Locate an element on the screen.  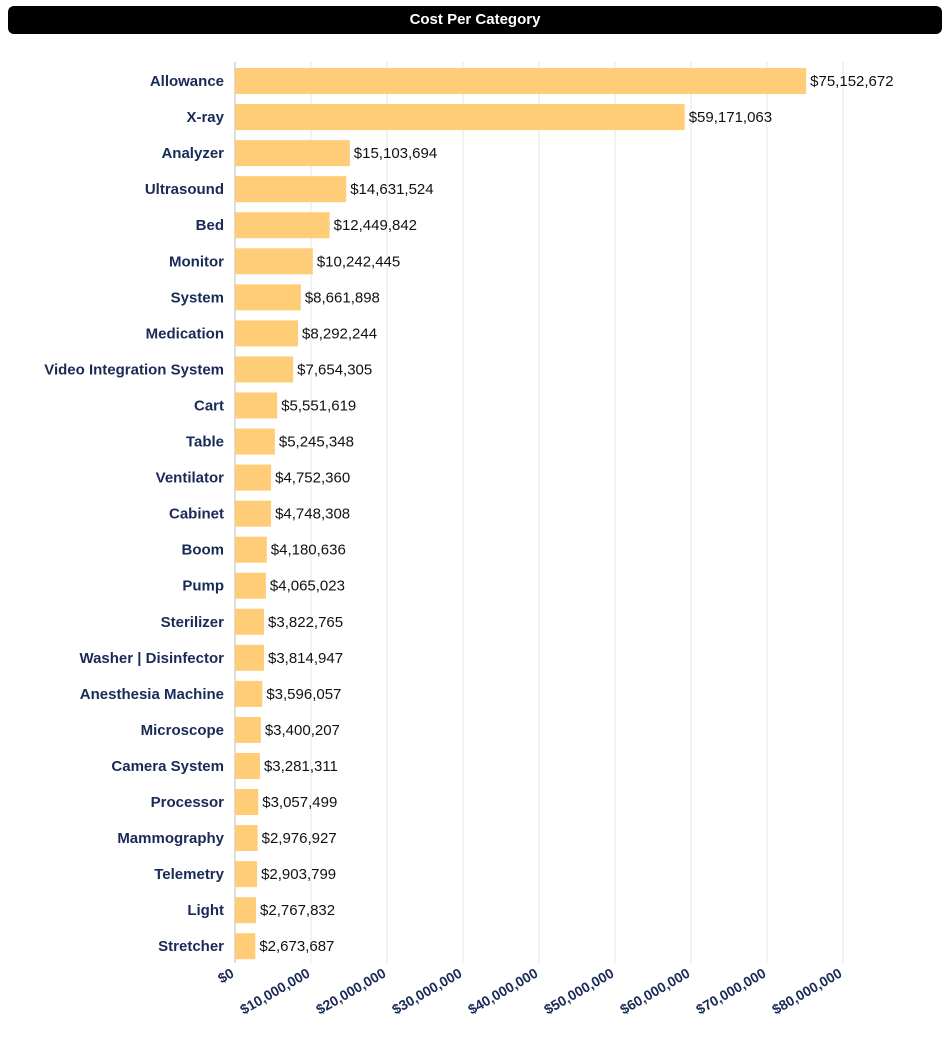
value-label: $7,654,305 is located at coordinates (334, 369).